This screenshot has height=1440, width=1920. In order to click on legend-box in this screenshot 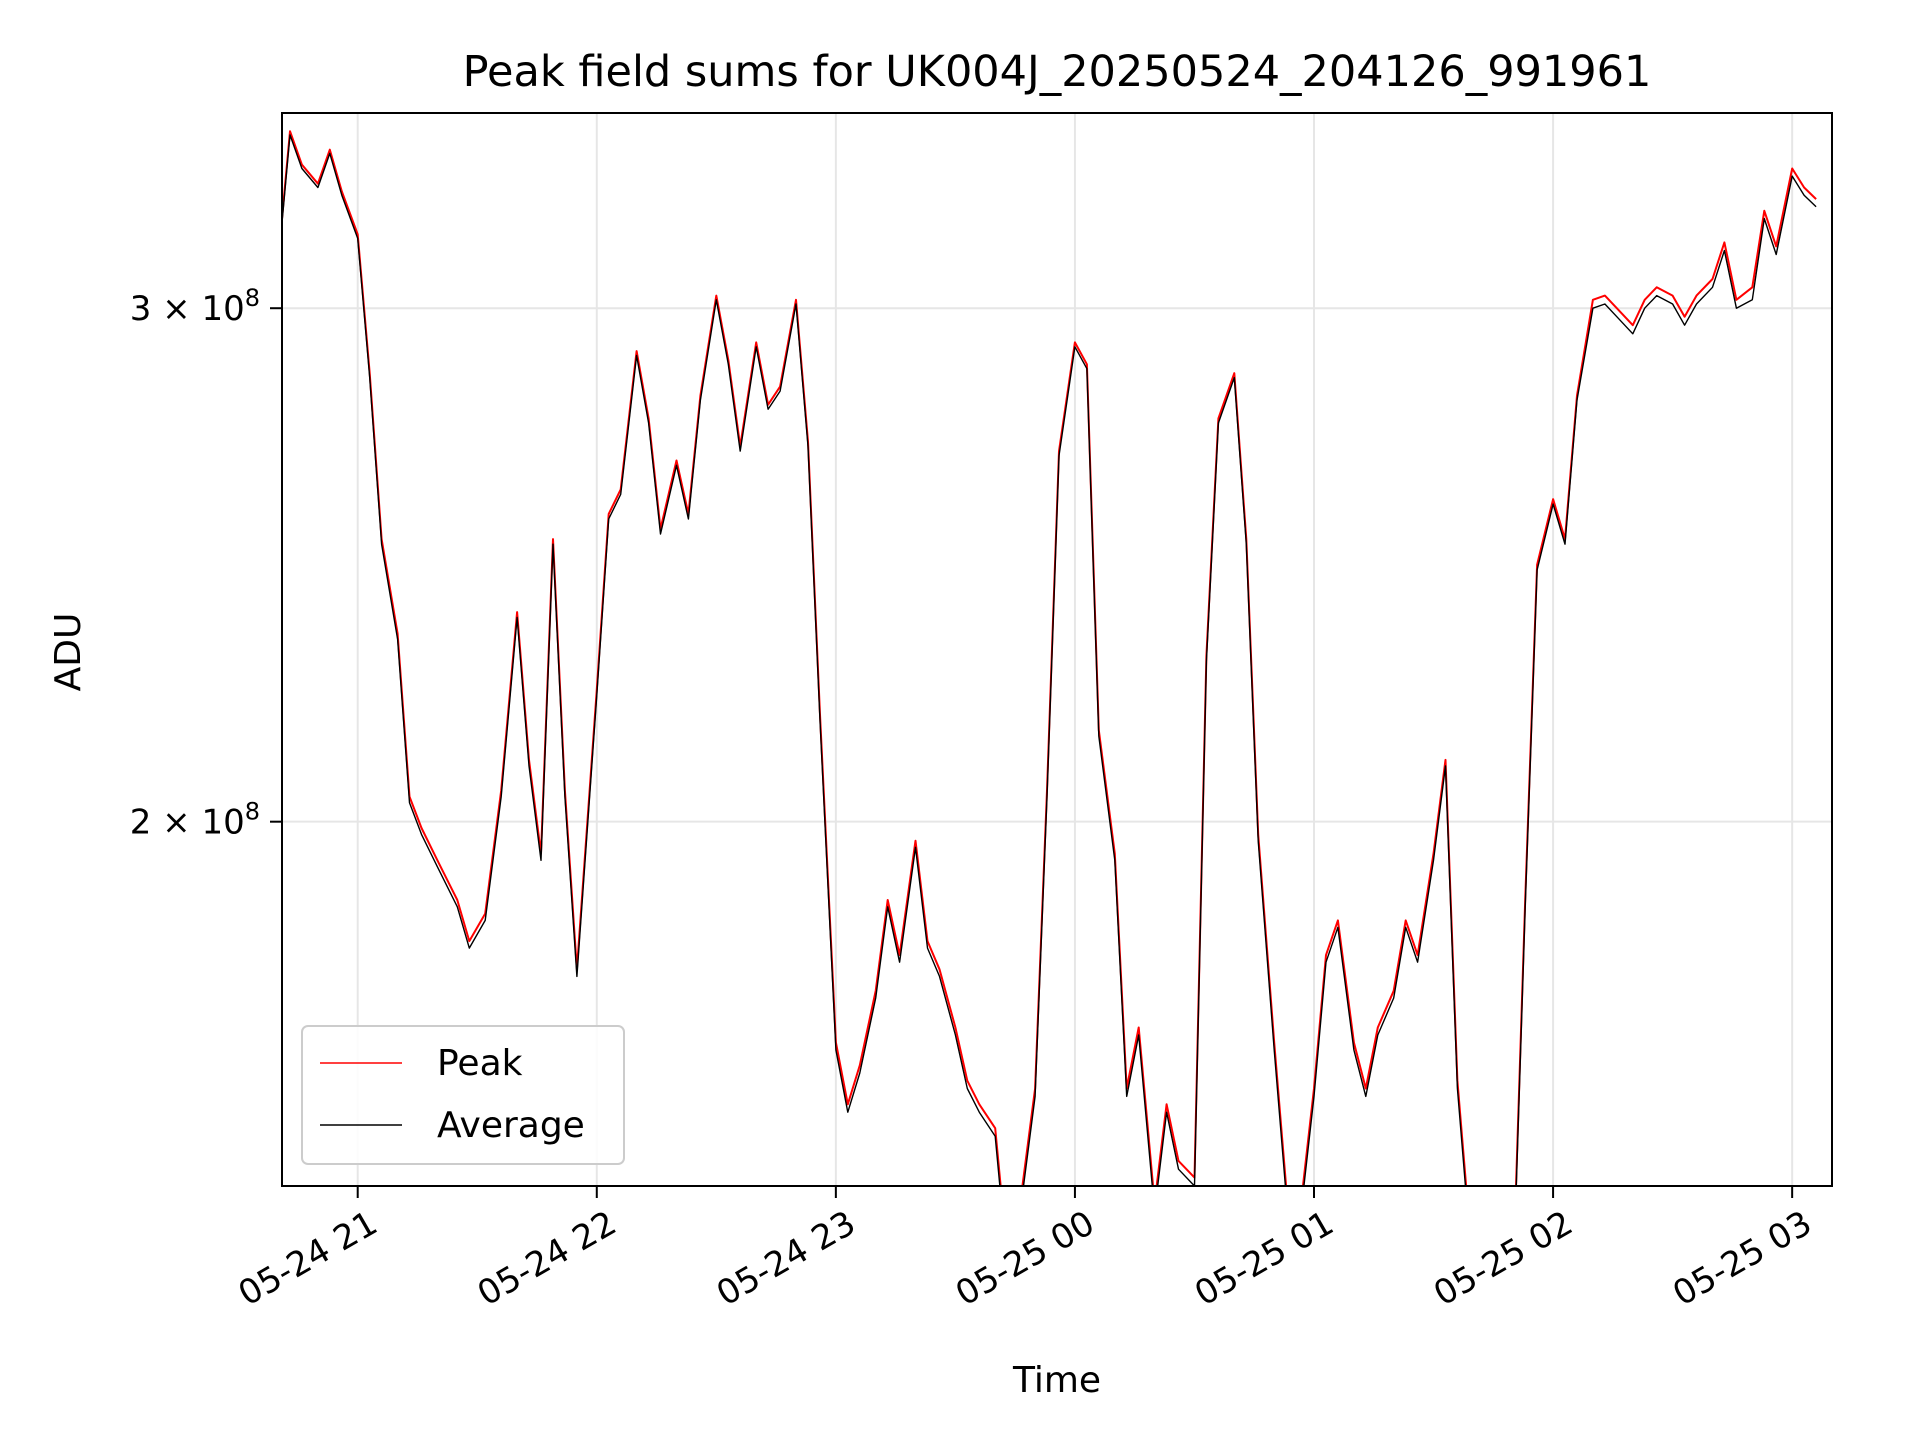, I will do `click(463, 1095)`.